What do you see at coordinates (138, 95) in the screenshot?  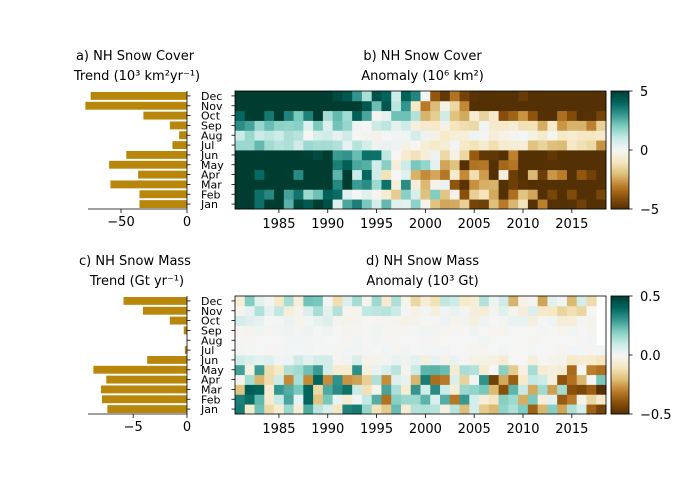 I see `bar-dec` at bounding box center [138, 95].